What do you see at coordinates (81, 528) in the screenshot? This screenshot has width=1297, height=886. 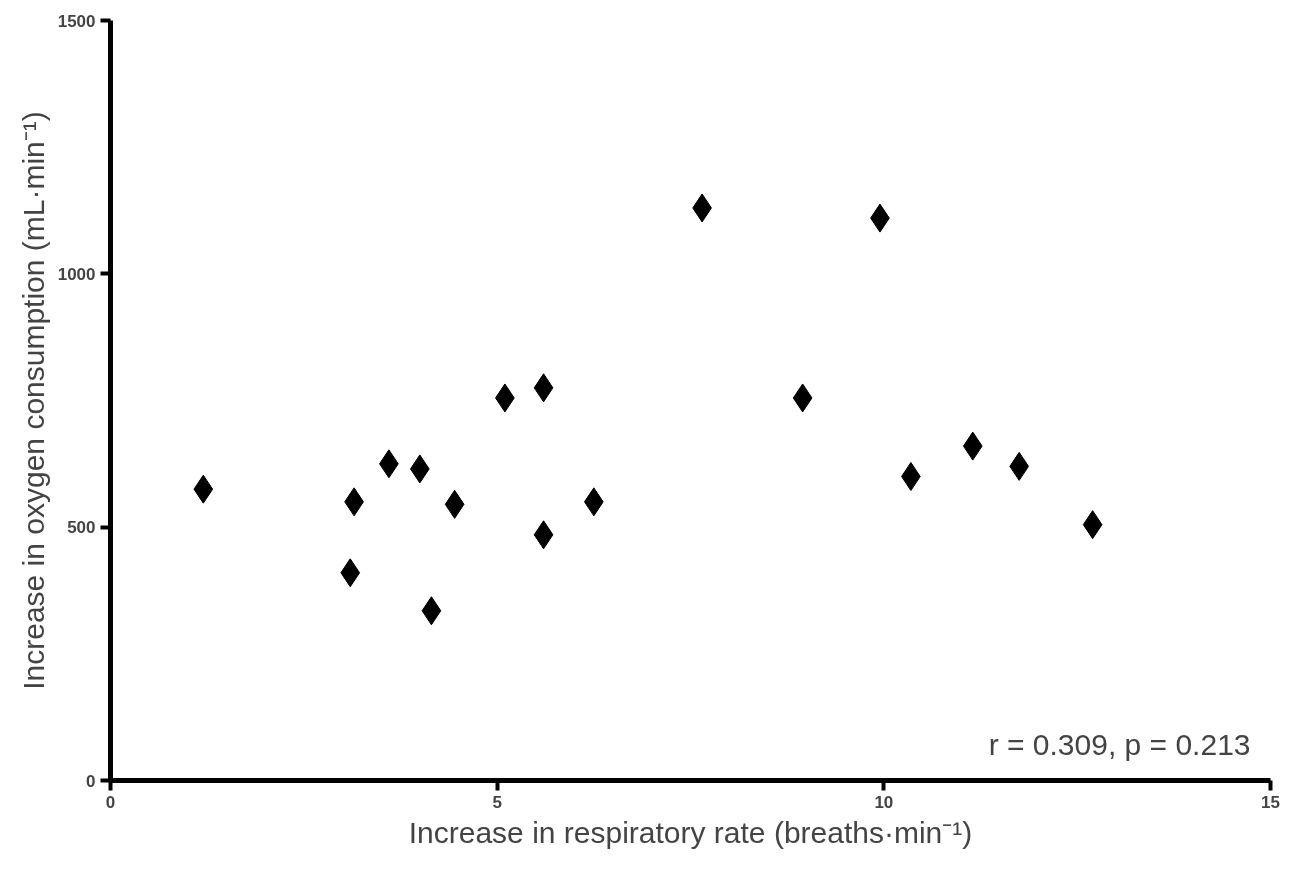 I see `y-tick-label: 500` at bounding box center [81, 528].